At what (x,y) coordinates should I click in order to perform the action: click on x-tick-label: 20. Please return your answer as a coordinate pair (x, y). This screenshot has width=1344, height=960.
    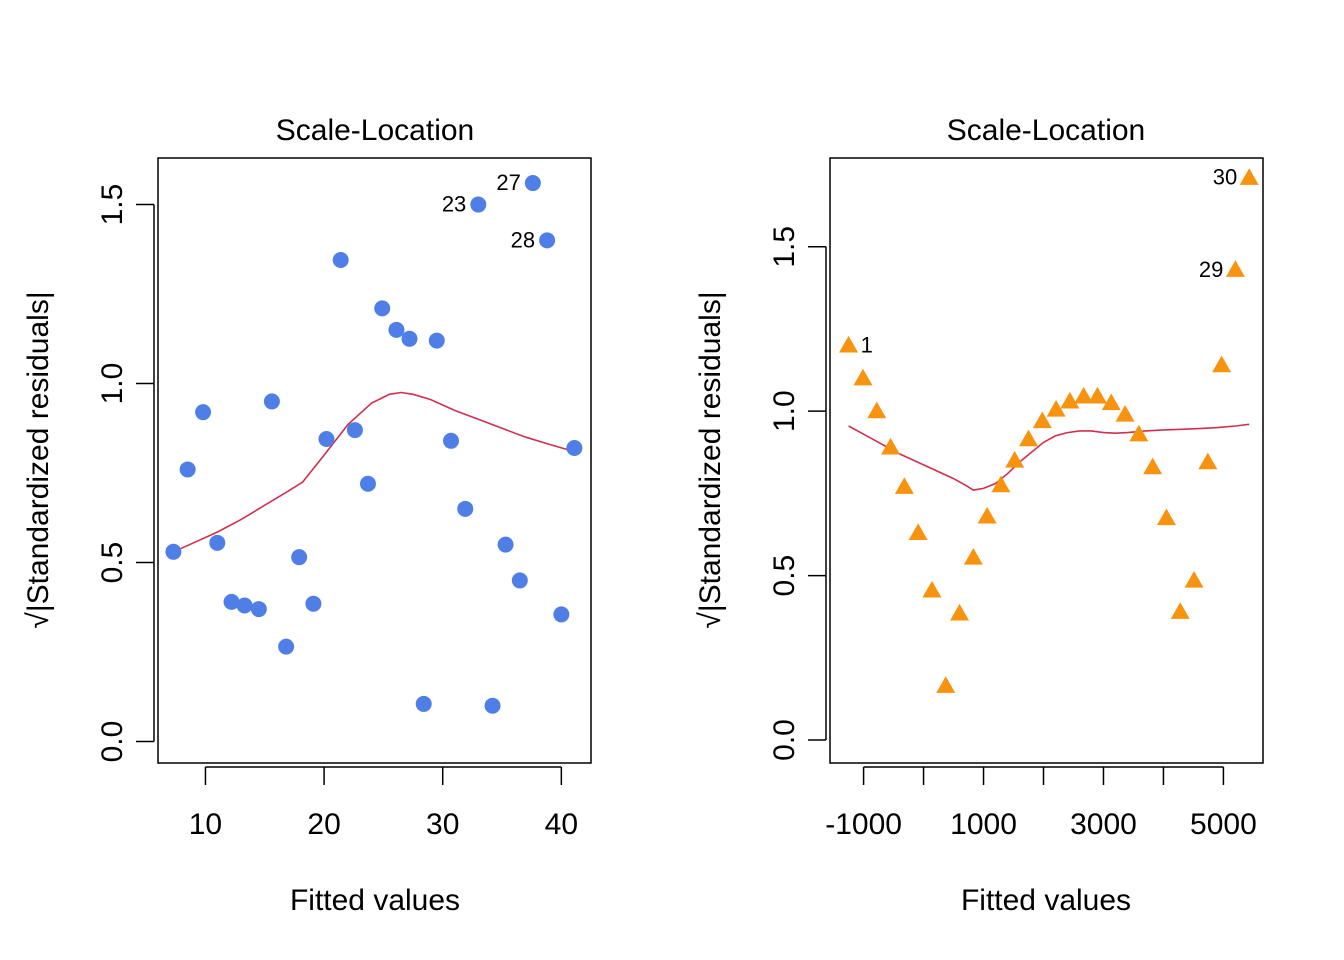
    Looking at the image, I should click on (323, 824).